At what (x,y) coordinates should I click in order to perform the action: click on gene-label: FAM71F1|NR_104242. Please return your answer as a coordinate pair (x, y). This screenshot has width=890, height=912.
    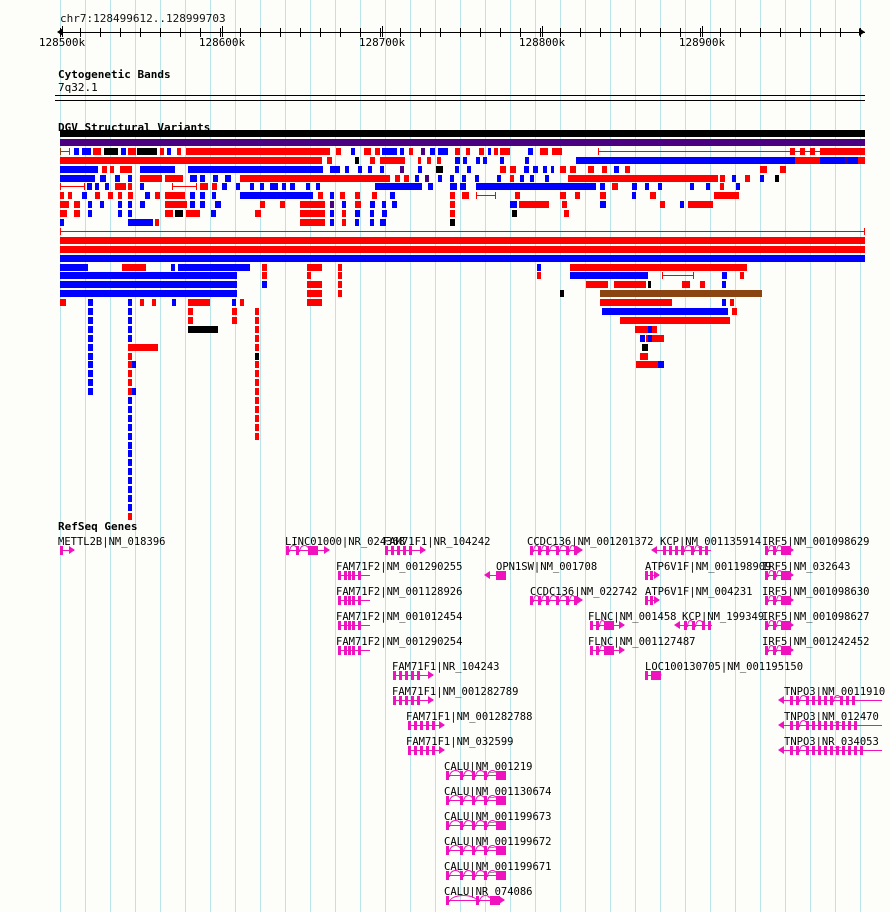
    Looking at the image, I should click on (437, 542).